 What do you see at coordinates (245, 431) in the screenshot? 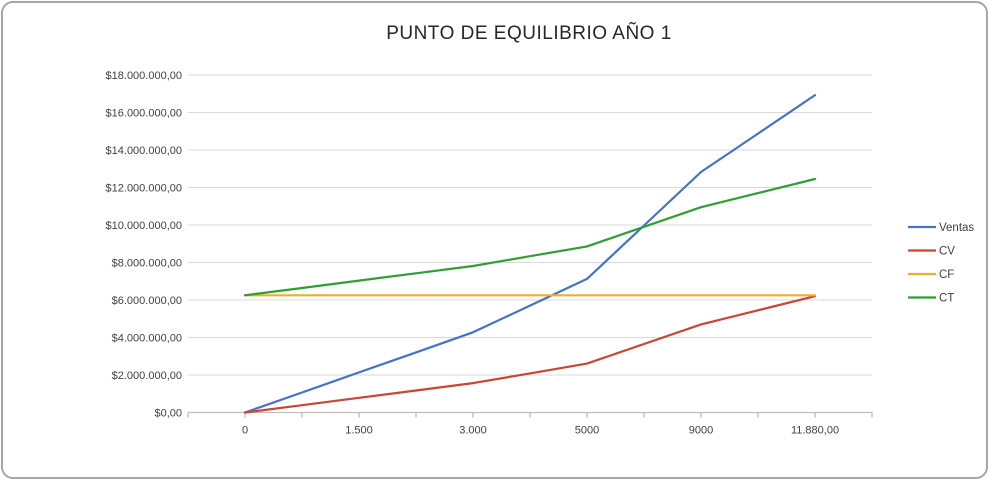
I see `x-axis-tick-label: 0` at bounding box center [245, 431].